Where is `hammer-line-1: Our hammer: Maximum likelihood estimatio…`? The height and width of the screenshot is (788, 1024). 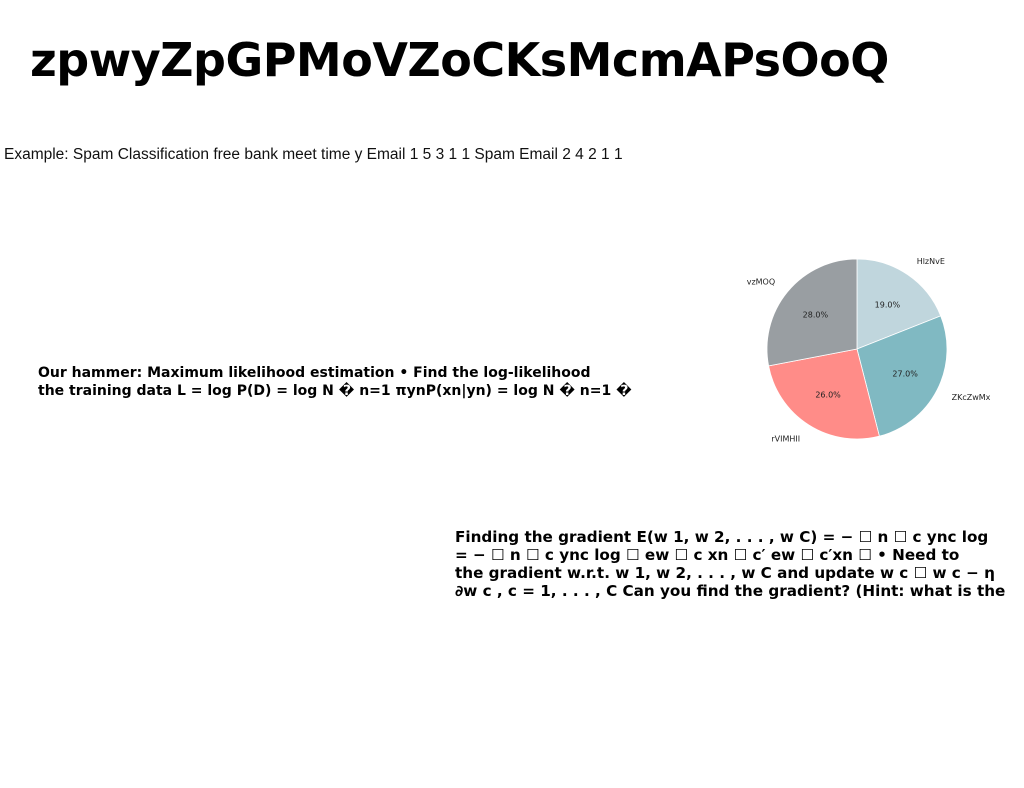
hammer-line-1: Our hammer: Maximum likelihood estimatio… is located at coordinates (314, 373).